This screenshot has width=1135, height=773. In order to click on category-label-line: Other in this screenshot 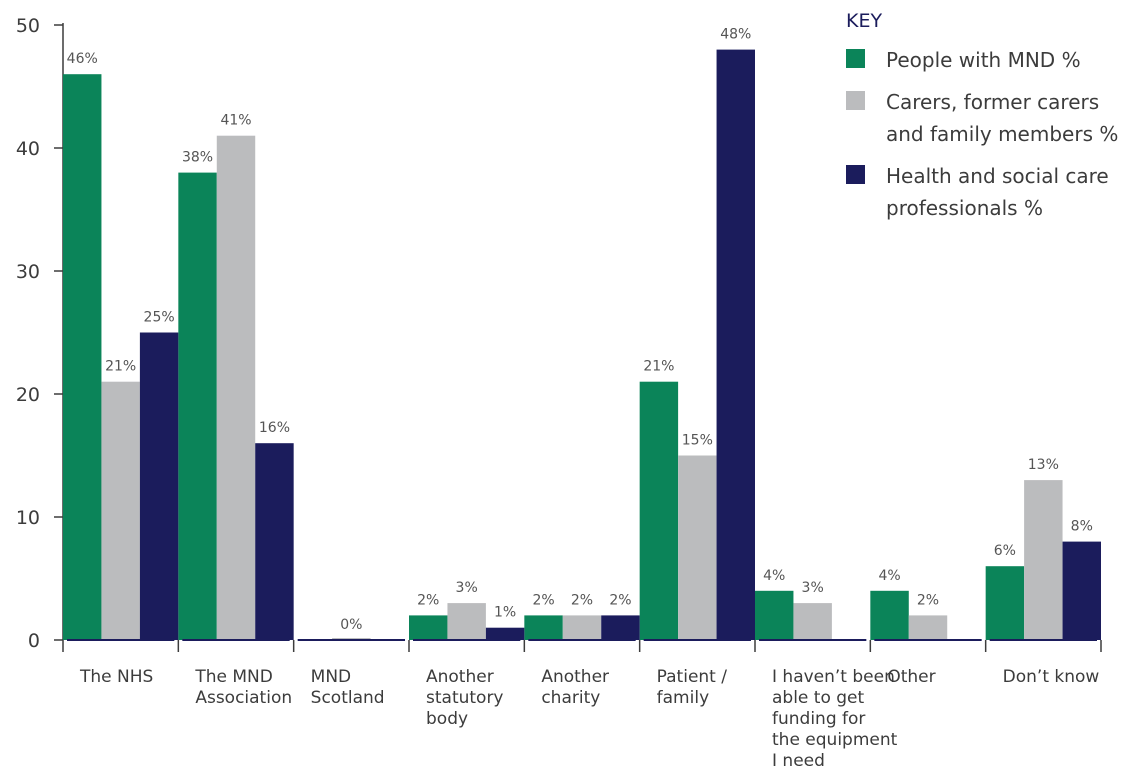, I will do `click(911, 677)`.